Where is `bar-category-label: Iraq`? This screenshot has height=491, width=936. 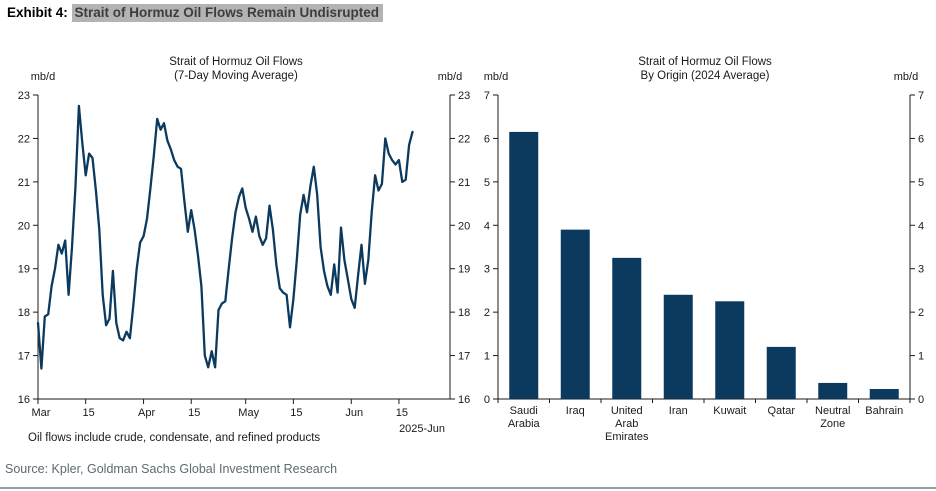
bar-category-label: Iraq is located at coordinates (575, 411).